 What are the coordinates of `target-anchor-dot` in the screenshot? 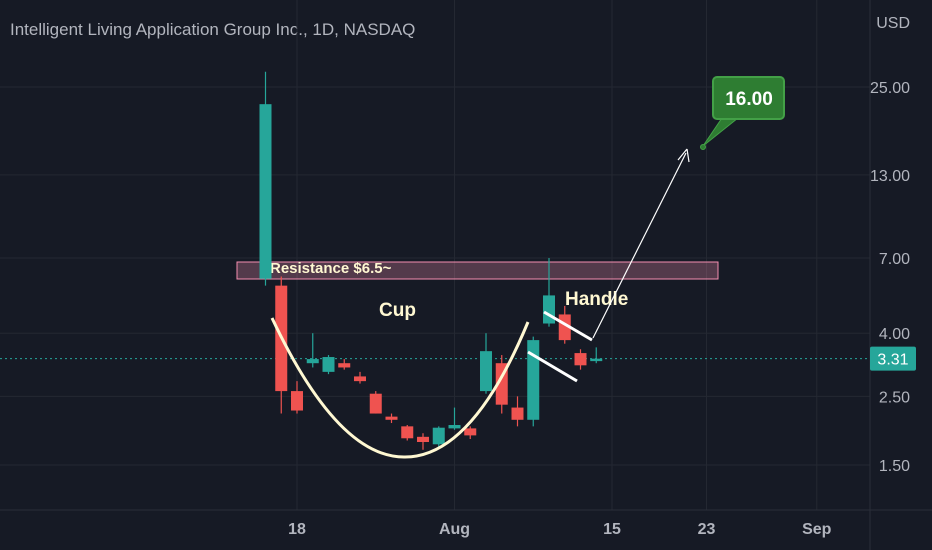 It's located at (703, 147).